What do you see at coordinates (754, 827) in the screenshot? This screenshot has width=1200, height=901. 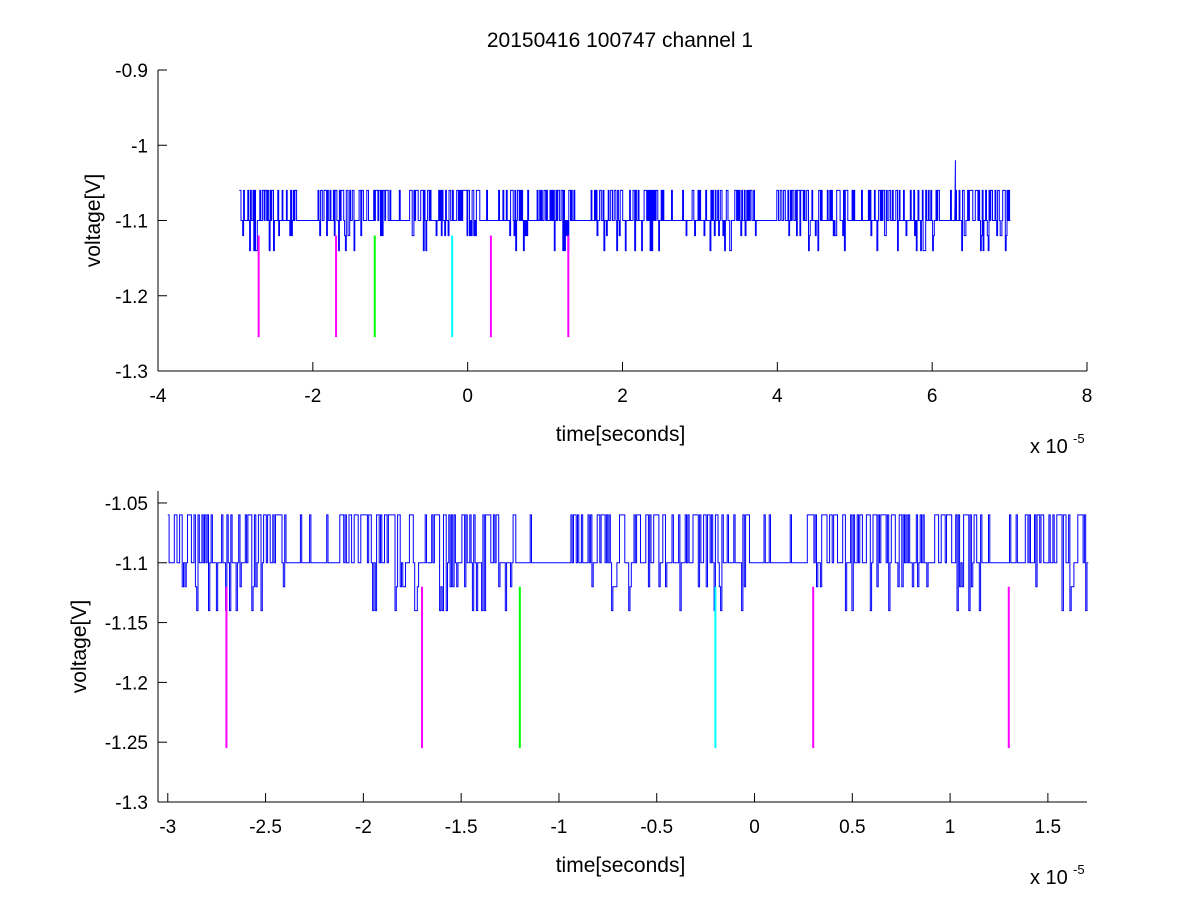 I see `bottom-x-tick-label: 0` at bounding box center [754, 827].